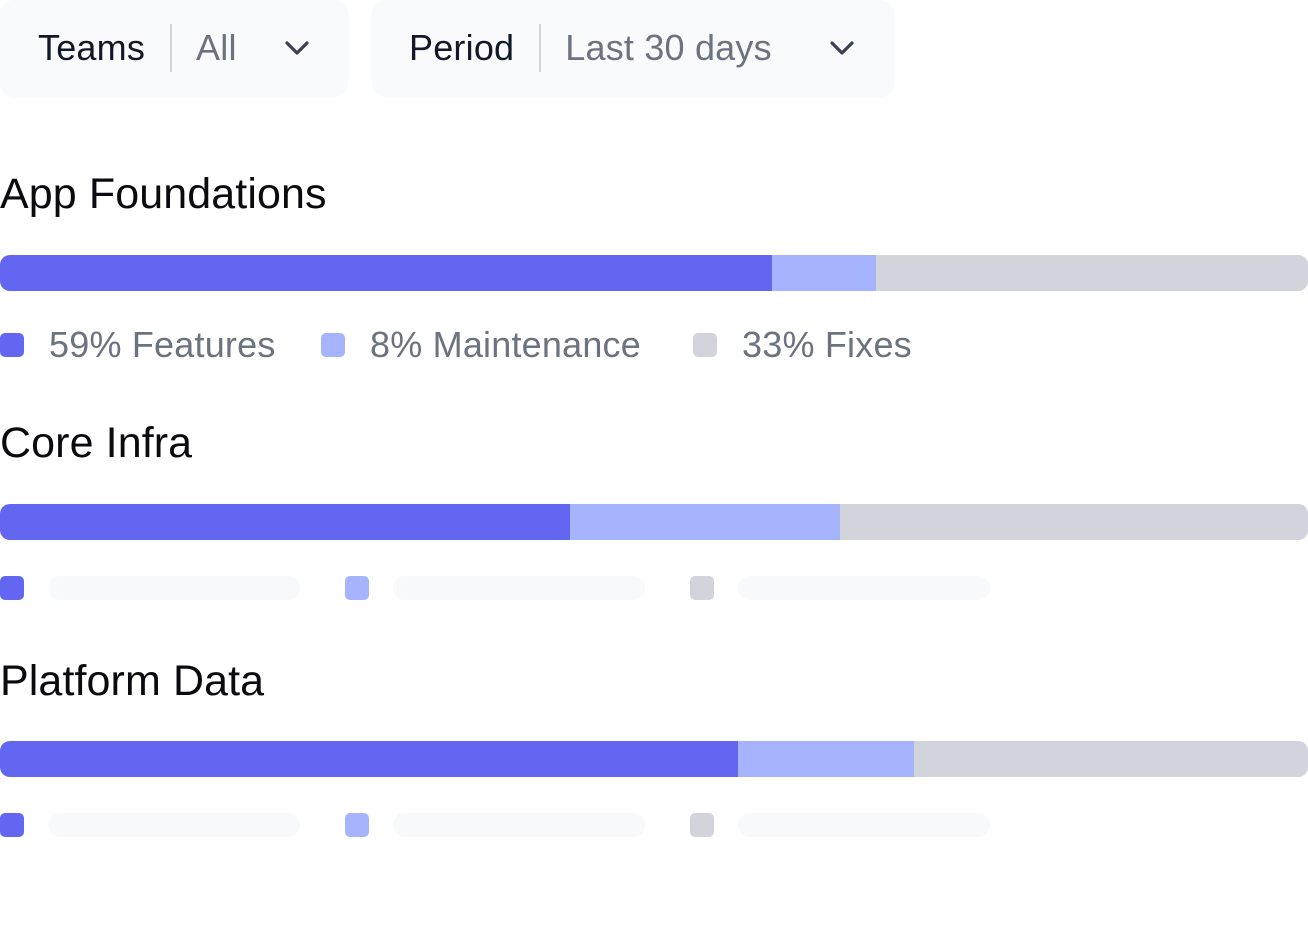 This screenshot has height=948, width=1308. Describe the element at coordinates (462, 47) in the screenshot. I see `period-filter-label: Period` at that location.